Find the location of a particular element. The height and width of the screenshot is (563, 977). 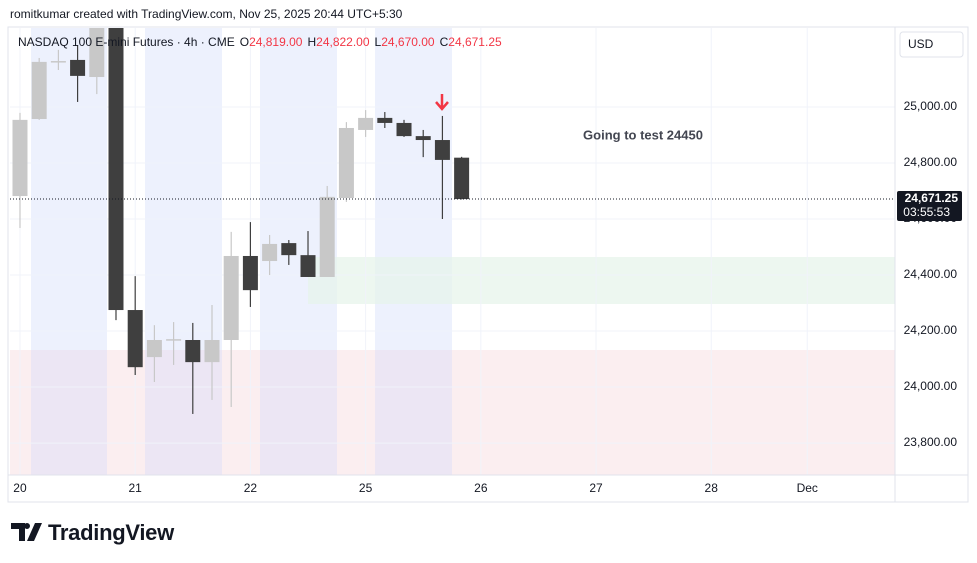

currency-box is located at coordinates (931, 44).